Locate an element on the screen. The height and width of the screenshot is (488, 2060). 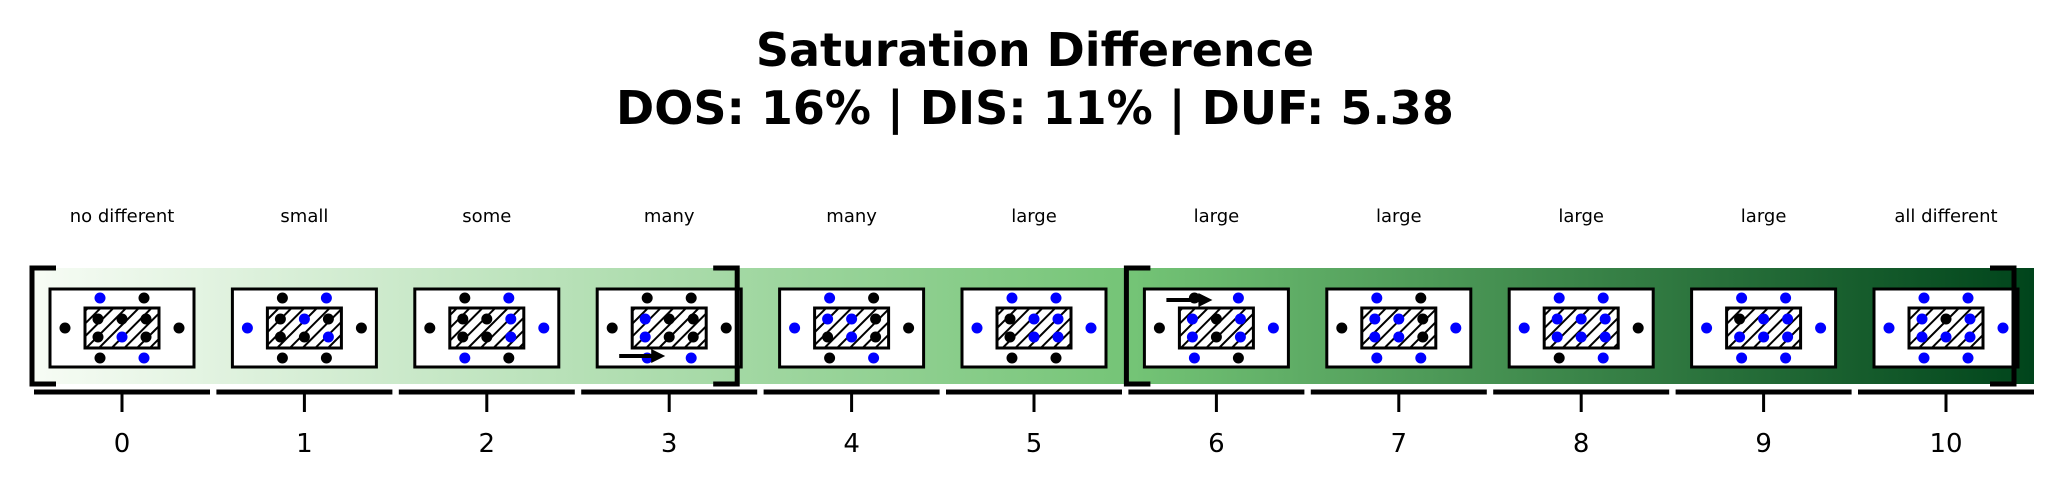
arrow-head is located at coordinates (1205, 300).